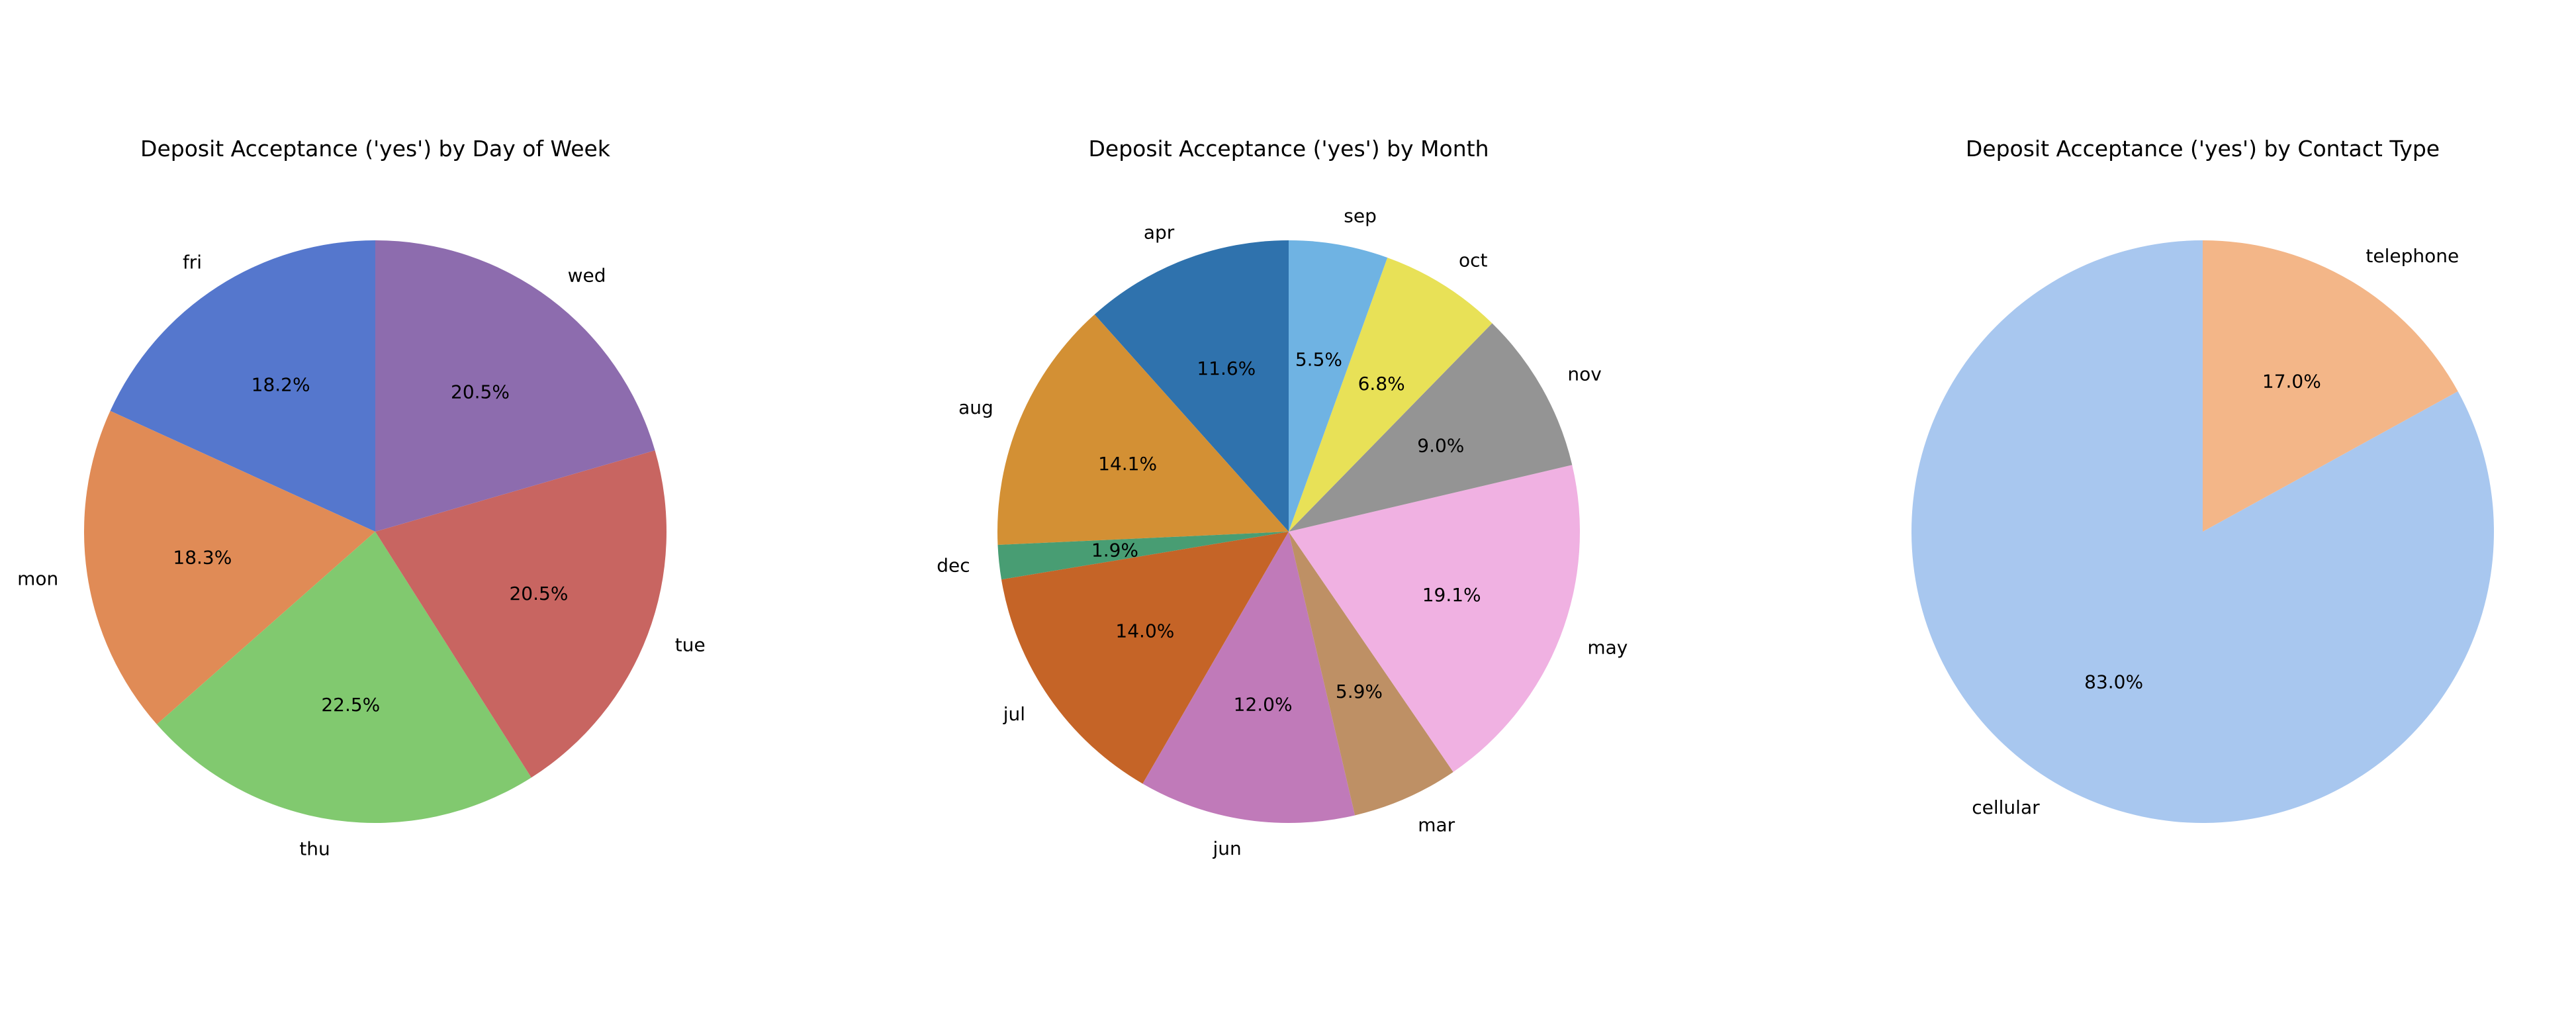  What do you see at coordinates (1191, 386) in the screenshot?
I see `pie-slice-apr` at bounding box center [1191, 386].